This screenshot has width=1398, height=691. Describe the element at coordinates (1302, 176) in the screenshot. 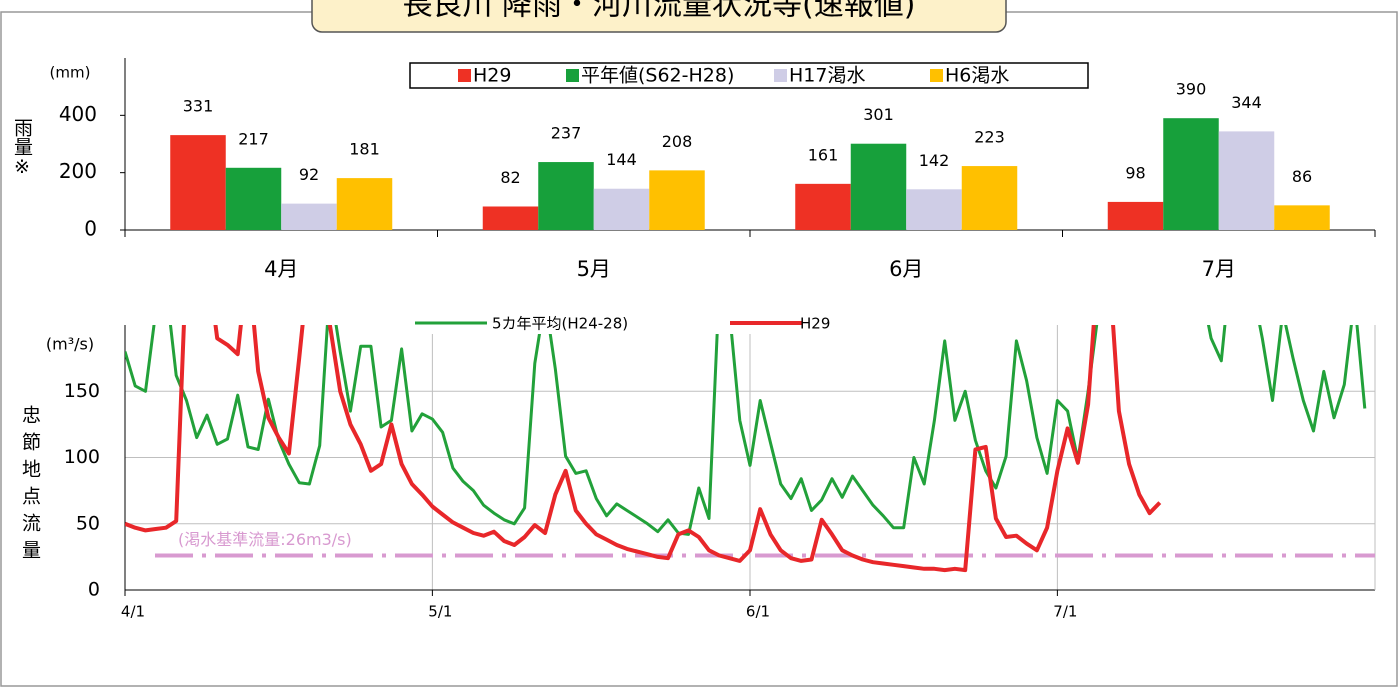

I see `bar-value-label: 86` at that location.